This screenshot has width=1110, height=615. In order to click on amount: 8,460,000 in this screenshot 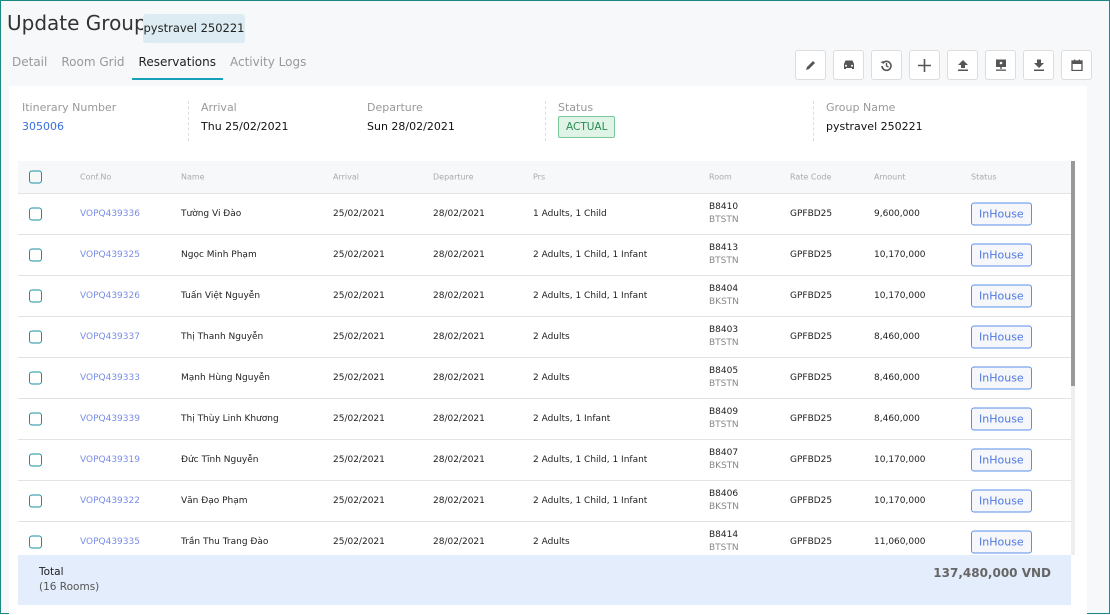, I will do `click(897, 419)`.